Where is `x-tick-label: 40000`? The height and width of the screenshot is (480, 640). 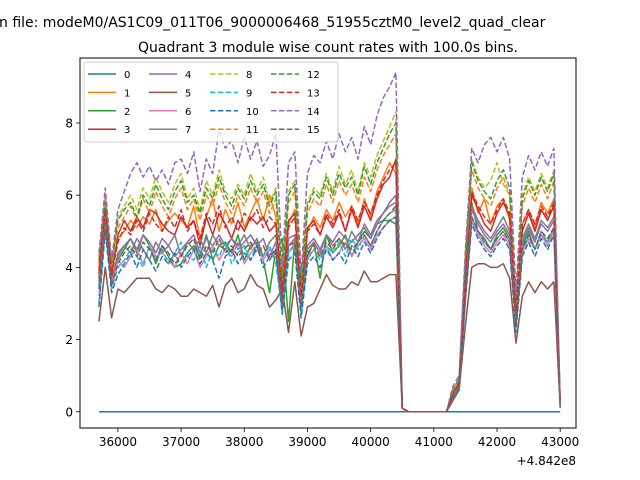
x-tick-label: 40000 is located at coordinates (371, 442).